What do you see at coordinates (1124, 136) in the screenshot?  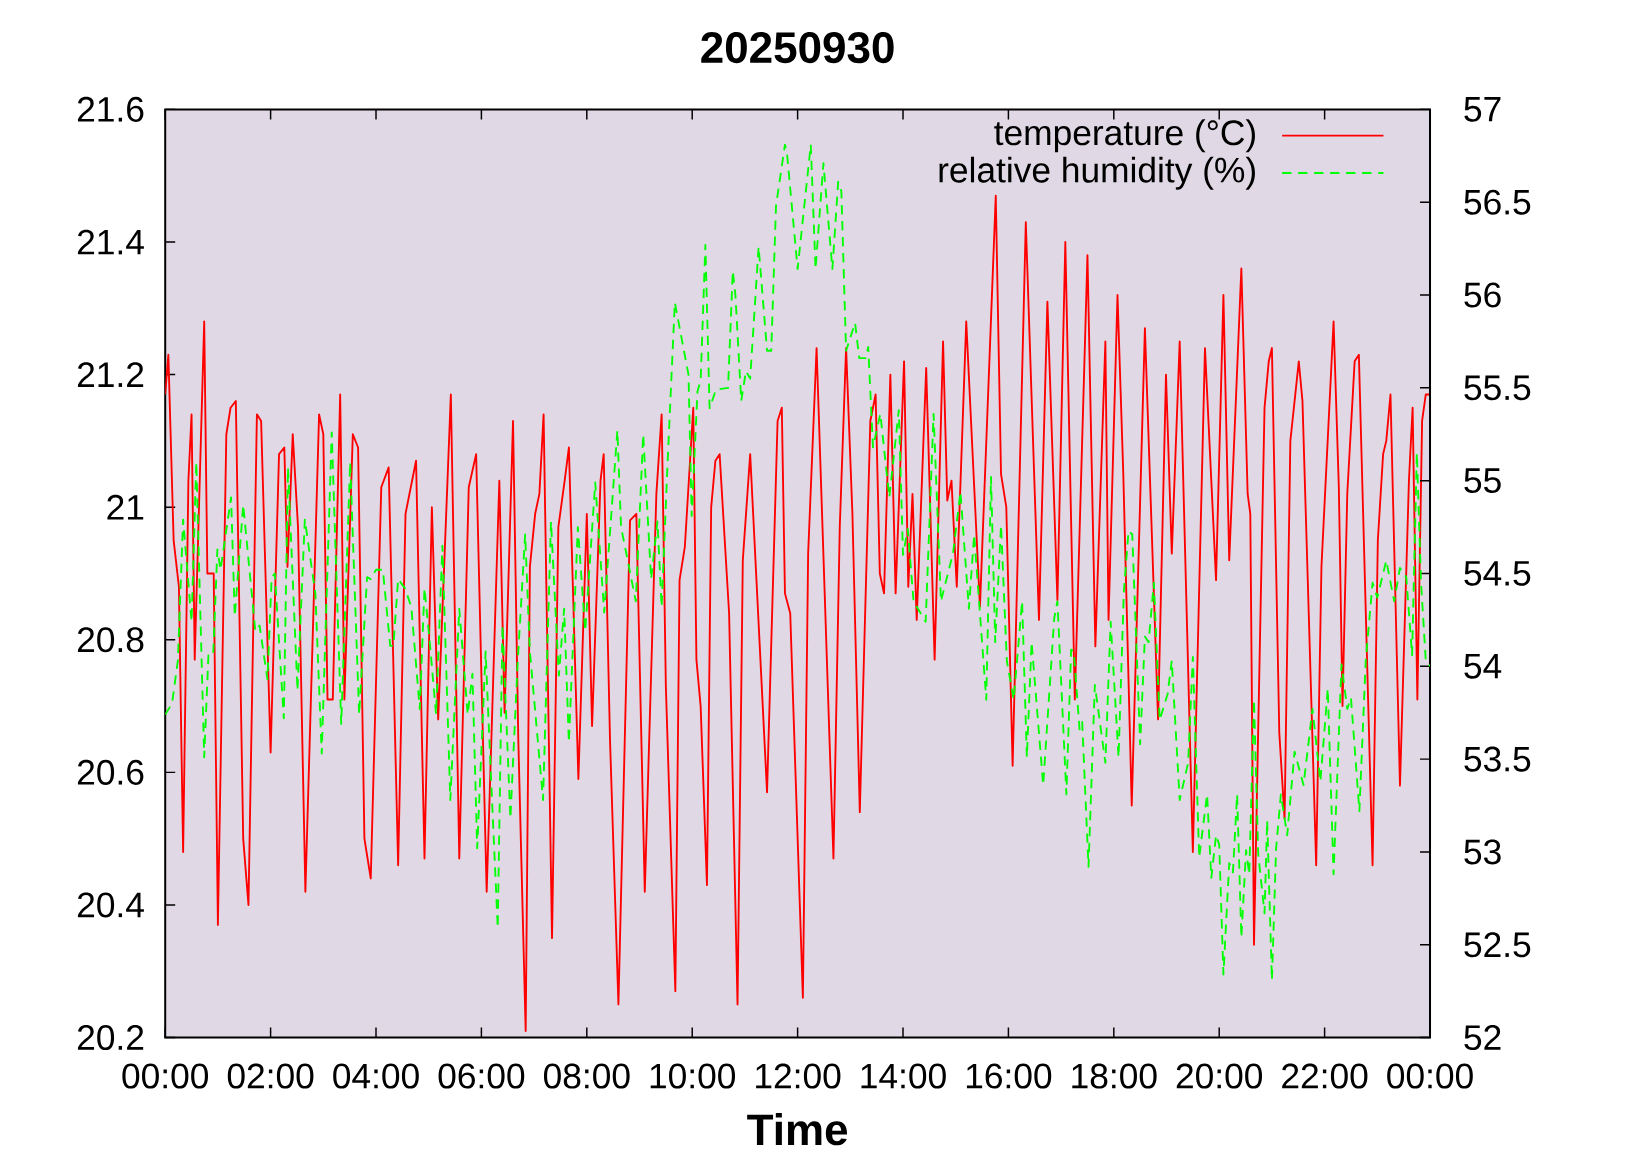 I see `legend-label: temperature (°C)` at bounding box center [1124, 136].